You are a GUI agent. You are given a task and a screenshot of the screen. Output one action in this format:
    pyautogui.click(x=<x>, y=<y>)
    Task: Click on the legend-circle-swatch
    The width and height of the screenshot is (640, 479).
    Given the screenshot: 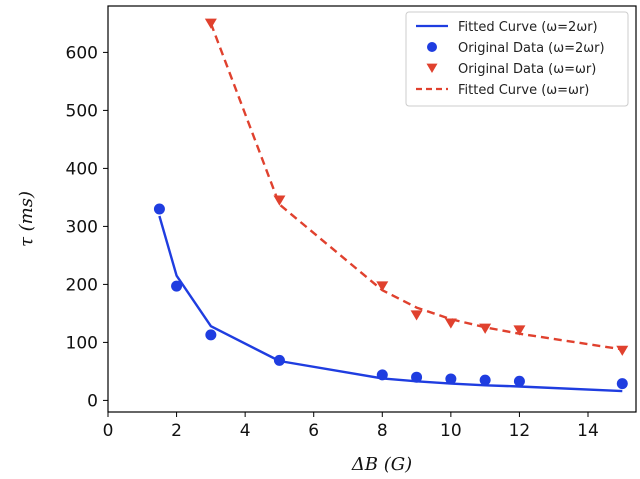 What is the action you would take?
    pyautogui.click(x=432, y=47)
    